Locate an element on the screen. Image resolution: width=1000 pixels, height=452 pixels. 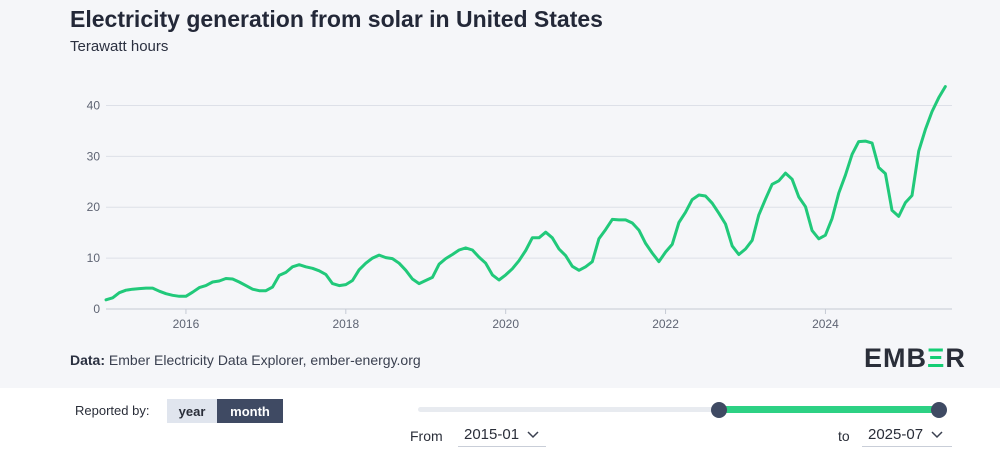
y-axis-ticks: 0 10 20 30 40 is located at coordinates (94, 207).